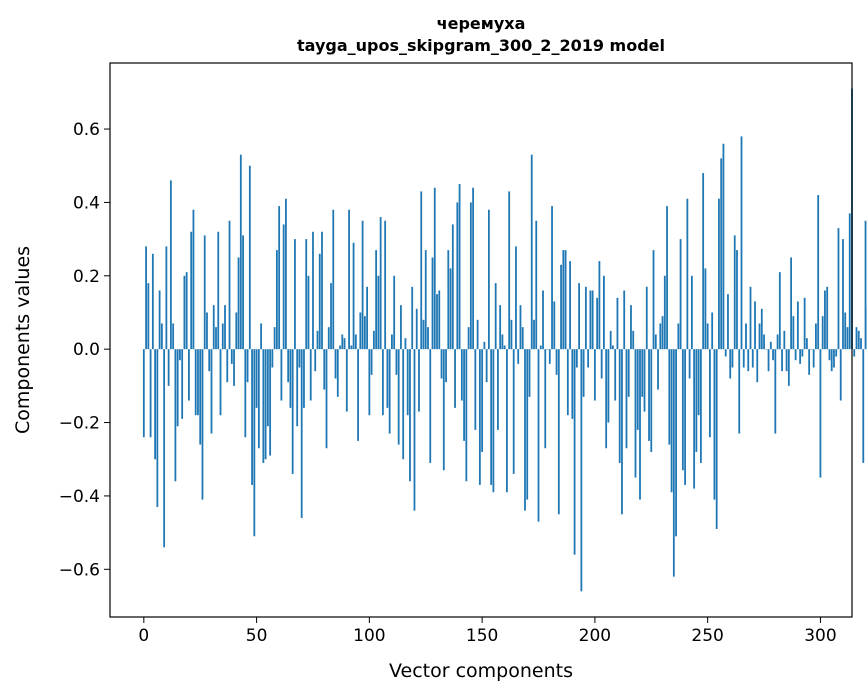 Image resolution: width=867 pixels, height=696 pixels. I want to click on x-tick-label: 150, so click(482, 636).